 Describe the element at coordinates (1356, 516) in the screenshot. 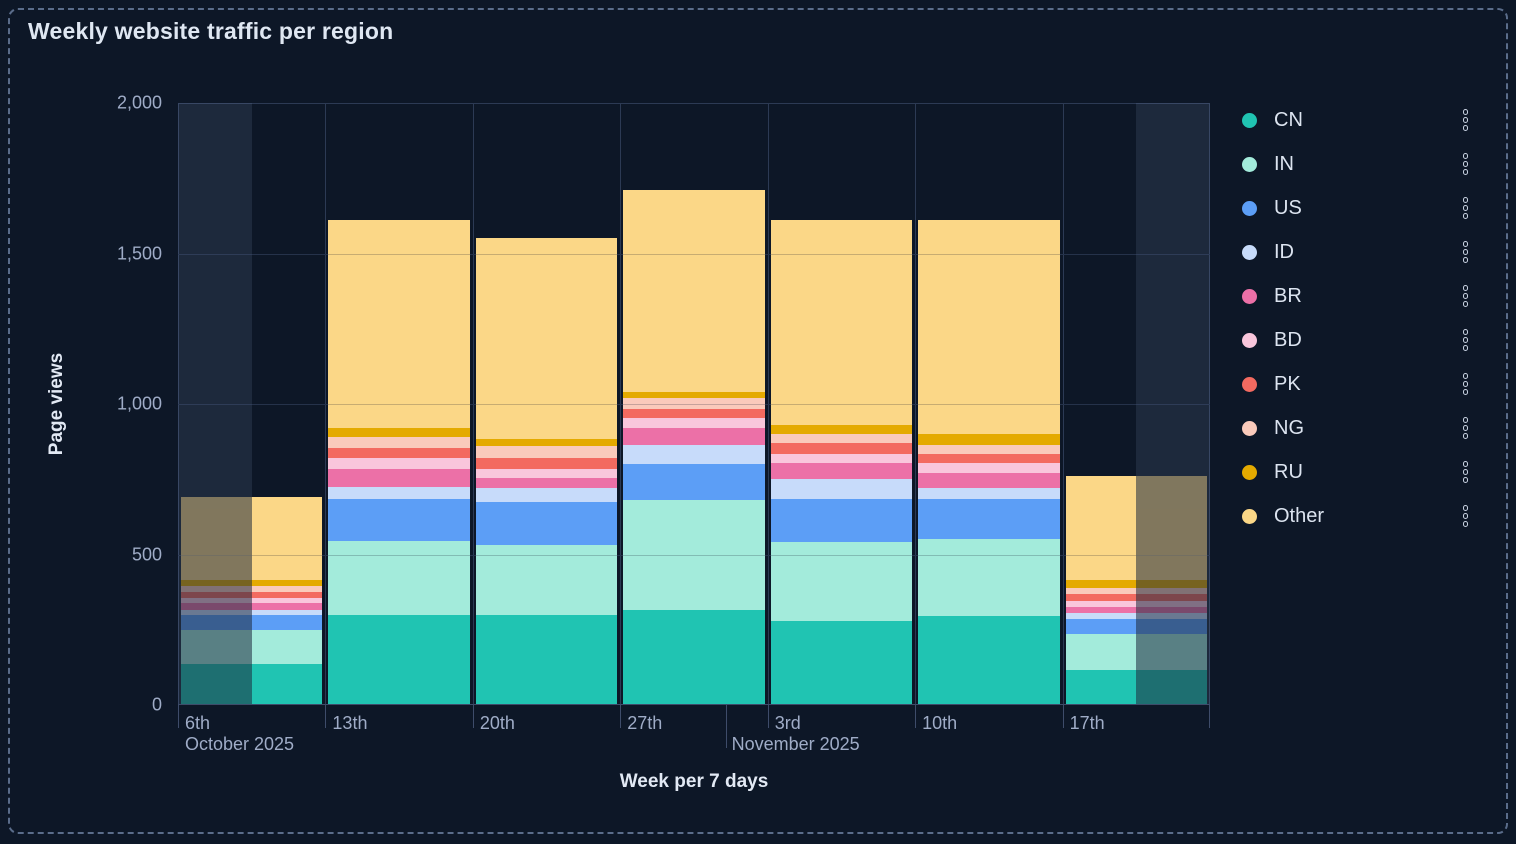

I see `legend-item-Other: Other` at that location.